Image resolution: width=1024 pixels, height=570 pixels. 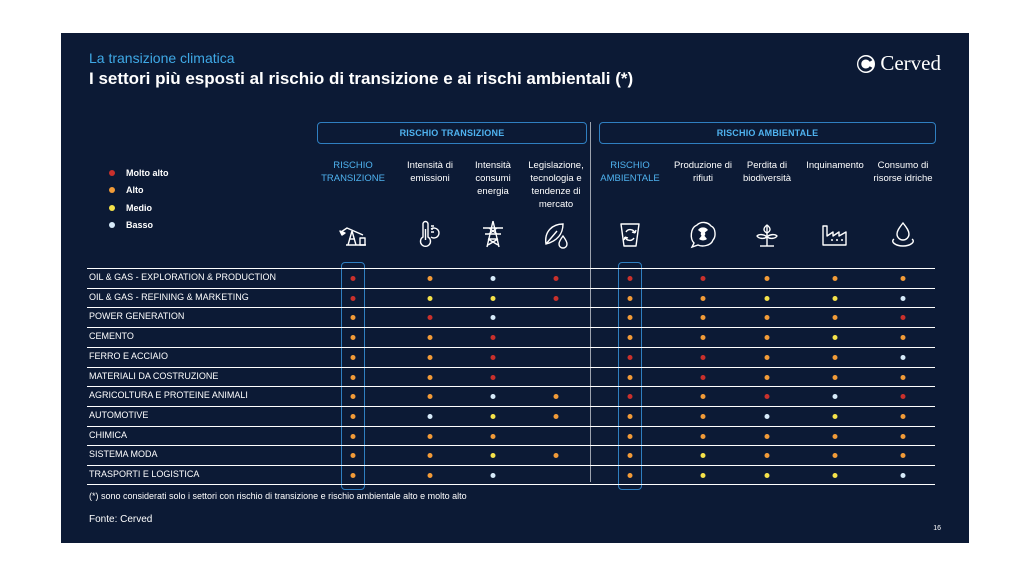 I want to click on legend-label: Medio, so click(x=139, y=208).